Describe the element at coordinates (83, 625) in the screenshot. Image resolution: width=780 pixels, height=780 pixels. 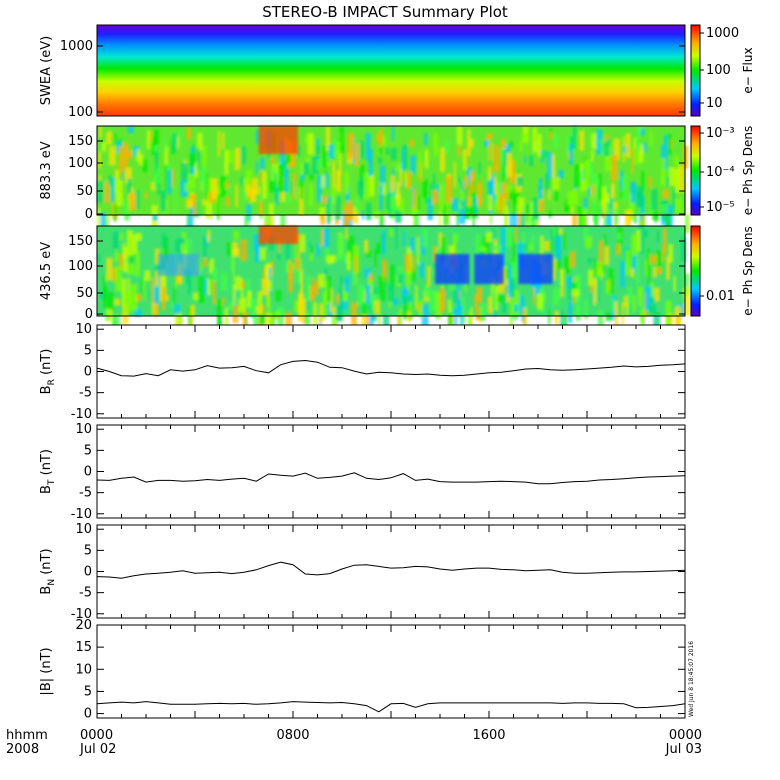
I see `ytick-label: 20` at that location.